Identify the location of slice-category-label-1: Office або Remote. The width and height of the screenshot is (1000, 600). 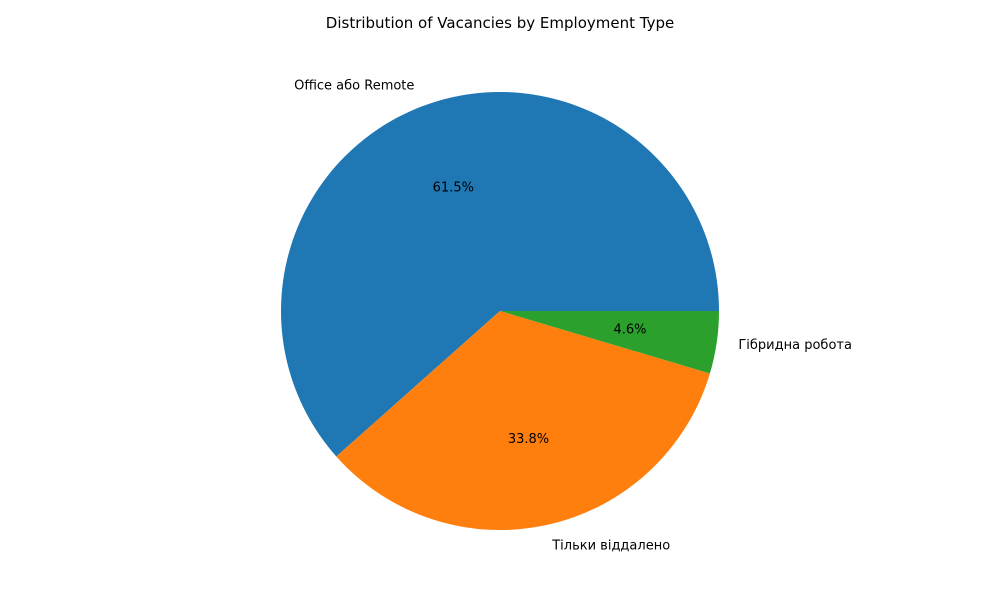
(354, 85).